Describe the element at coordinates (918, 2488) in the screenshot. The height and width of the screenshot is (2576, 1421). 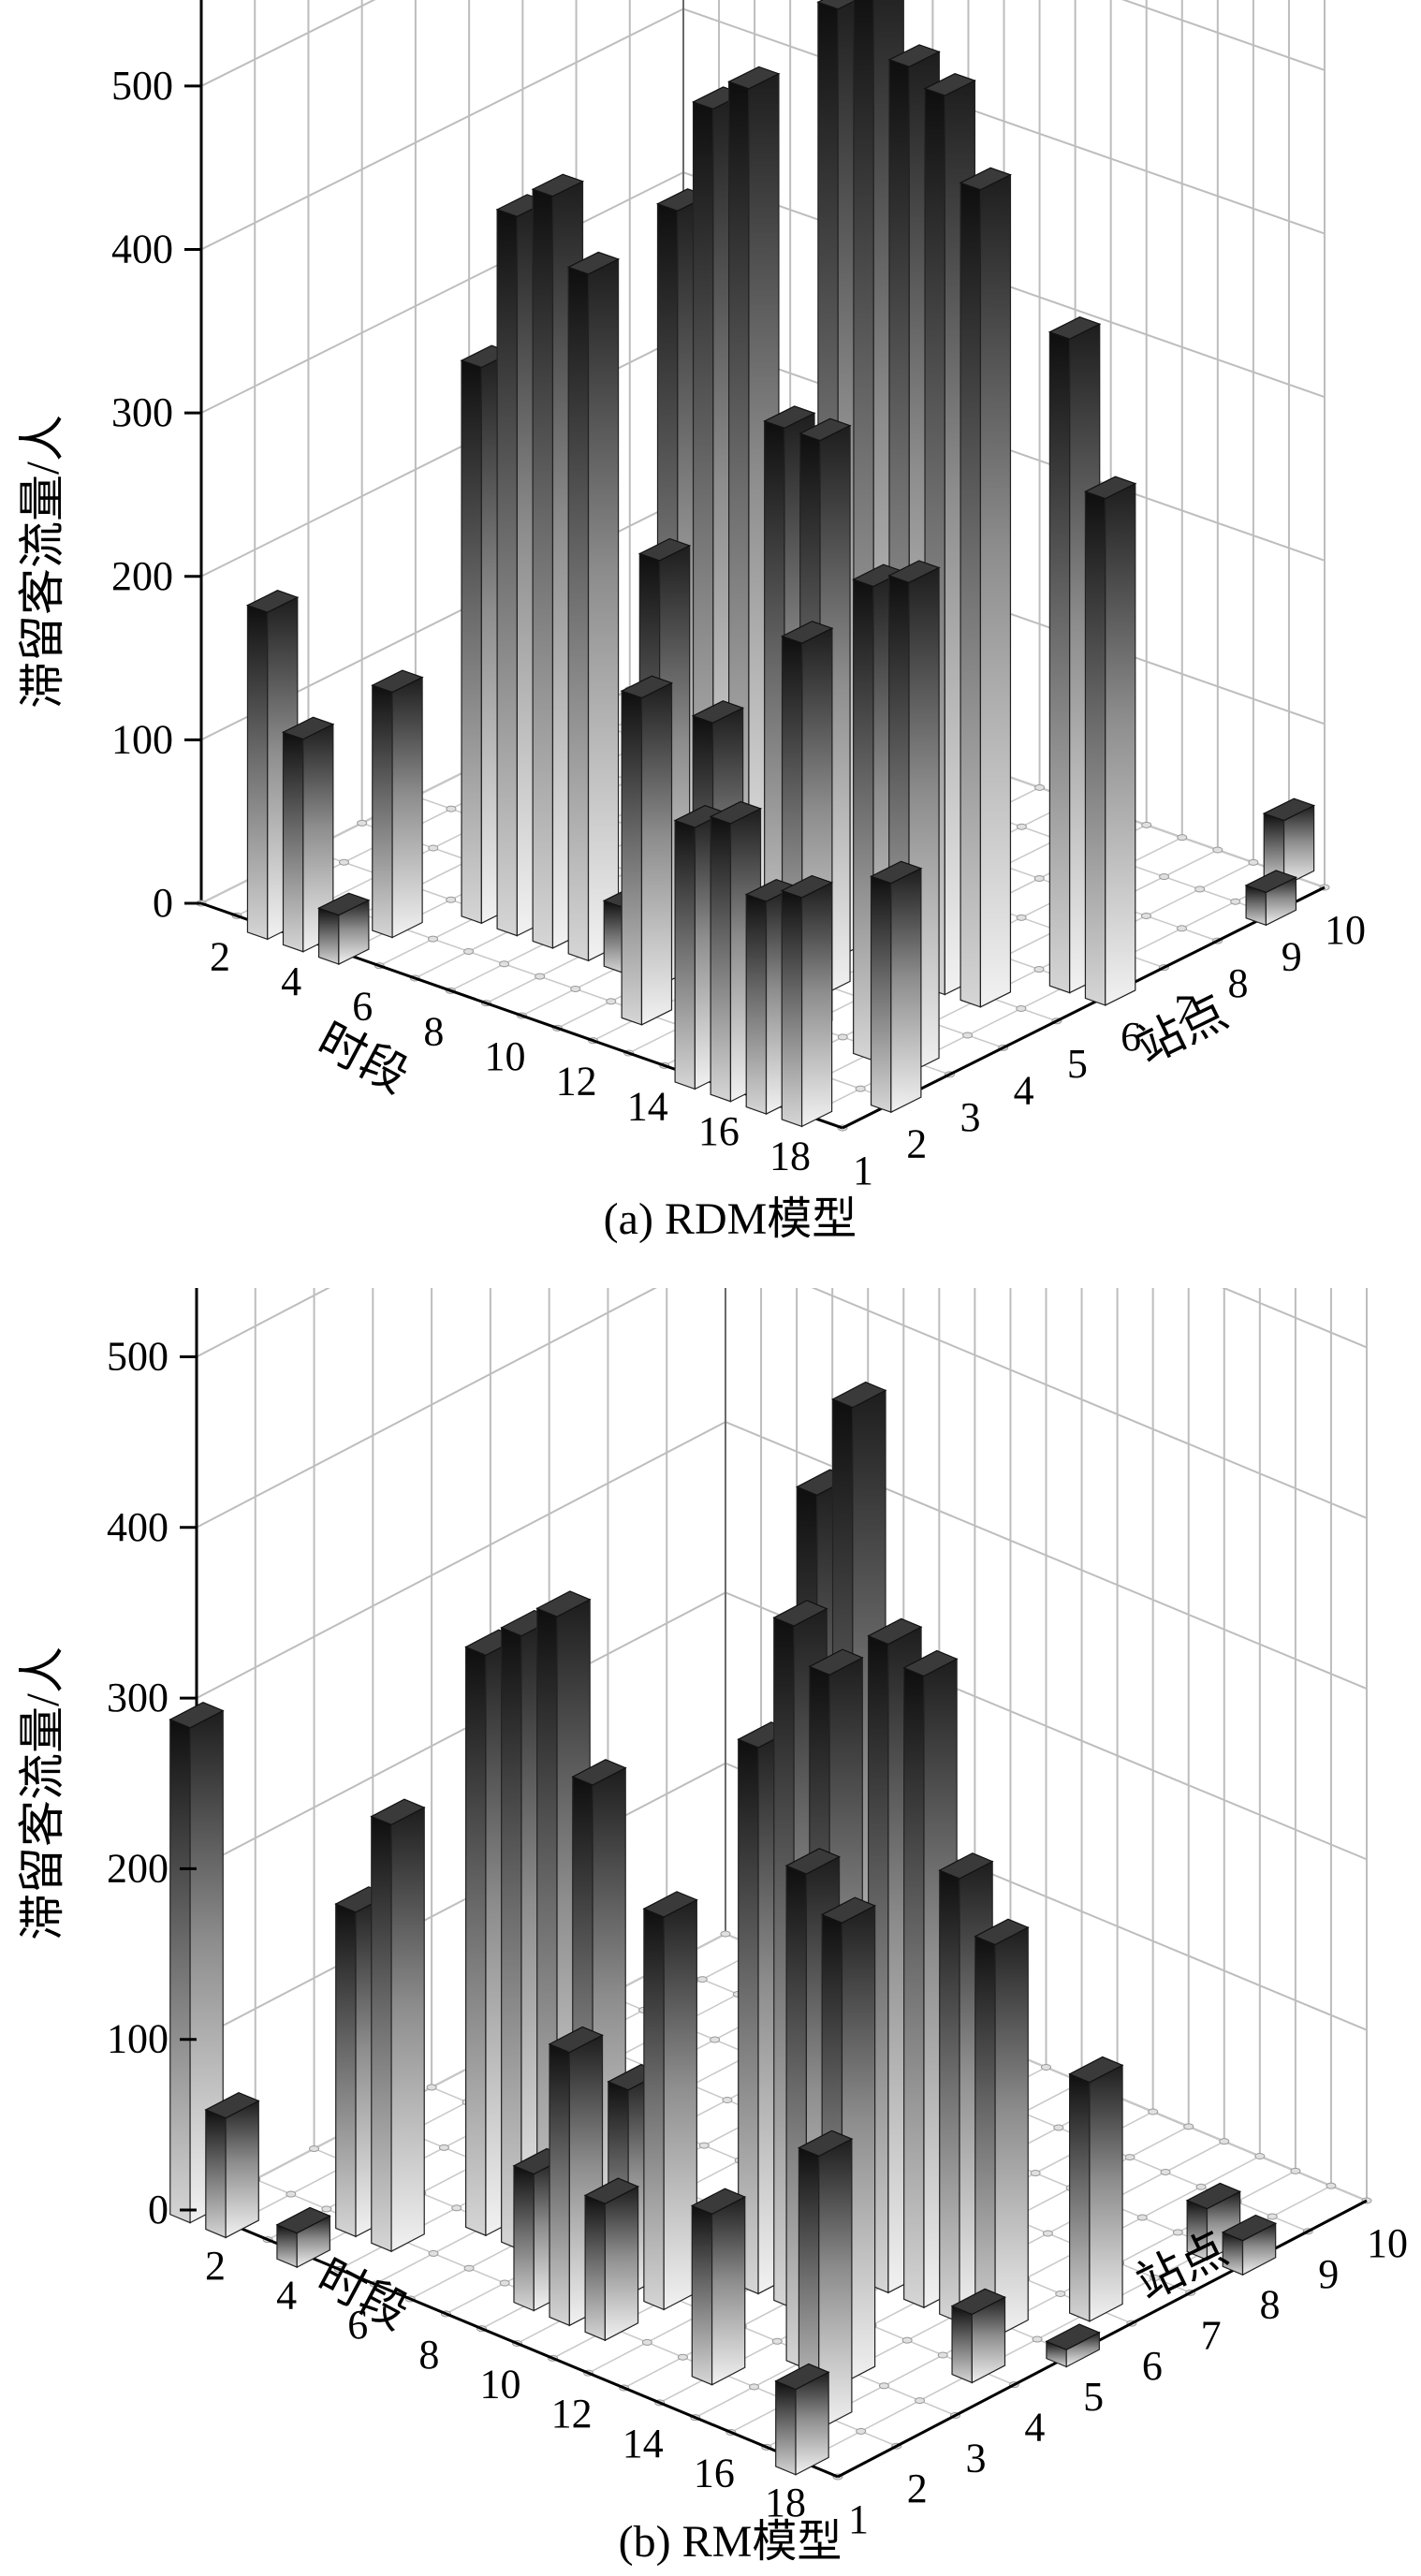
I see `chart-b-y-tick-label: 2` at that location.